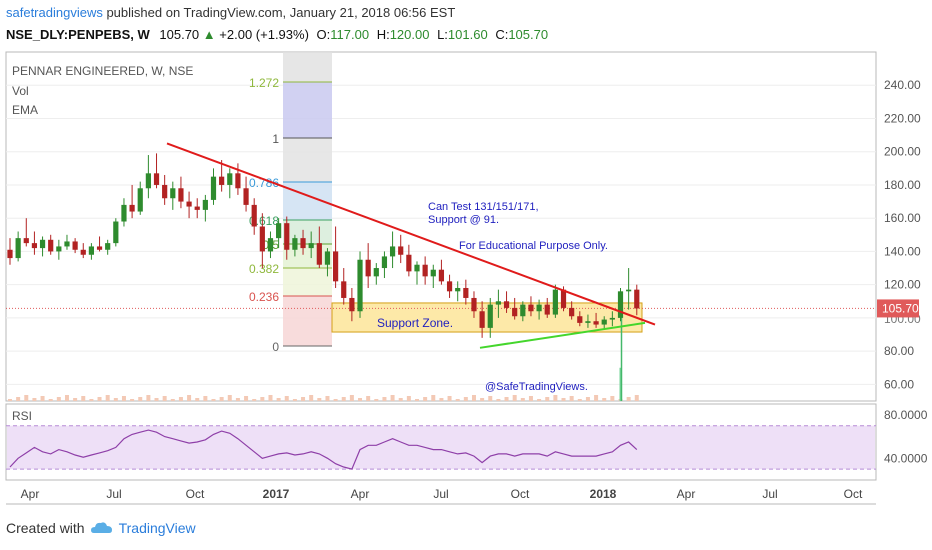  I want to click on up-arrow-icon: ▲, so click(209, 34).